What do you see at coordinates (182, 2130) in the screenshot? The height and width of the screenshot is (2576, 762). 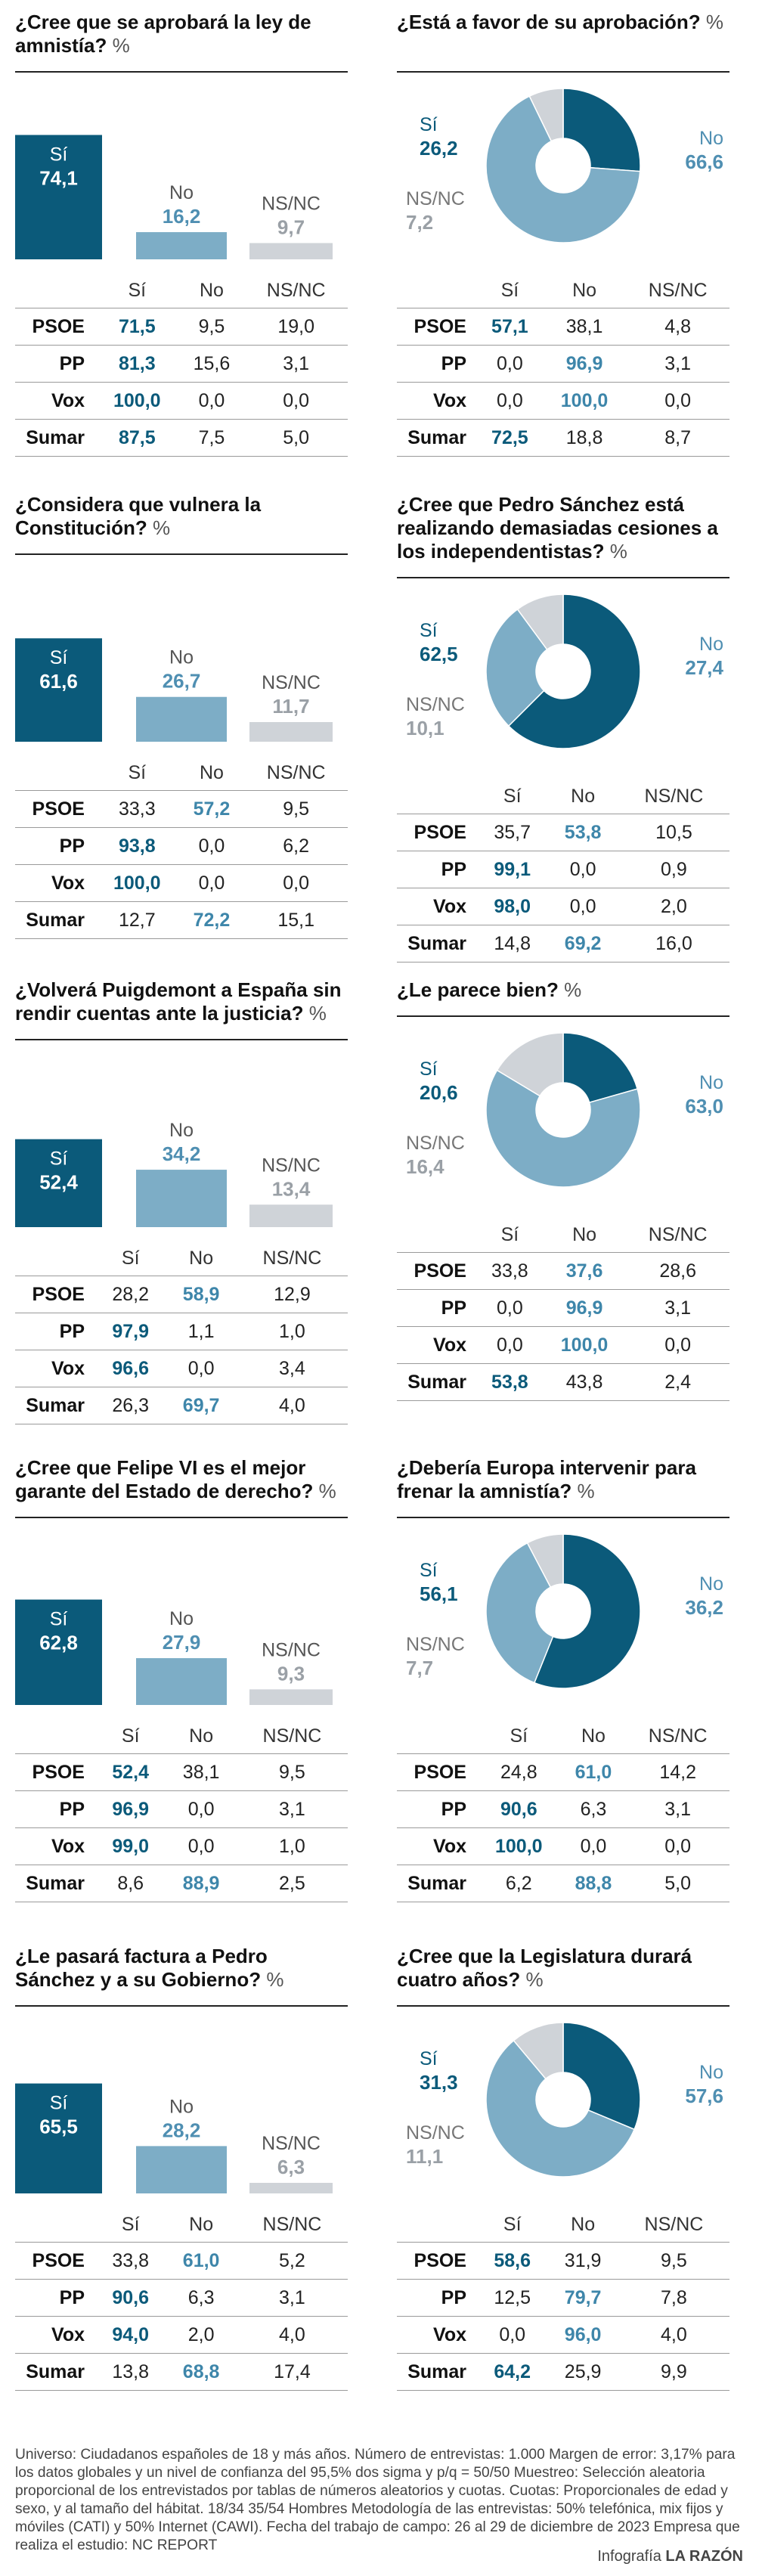 I see `bar-value-no: 28,2` at bounding box center [182, 2130].